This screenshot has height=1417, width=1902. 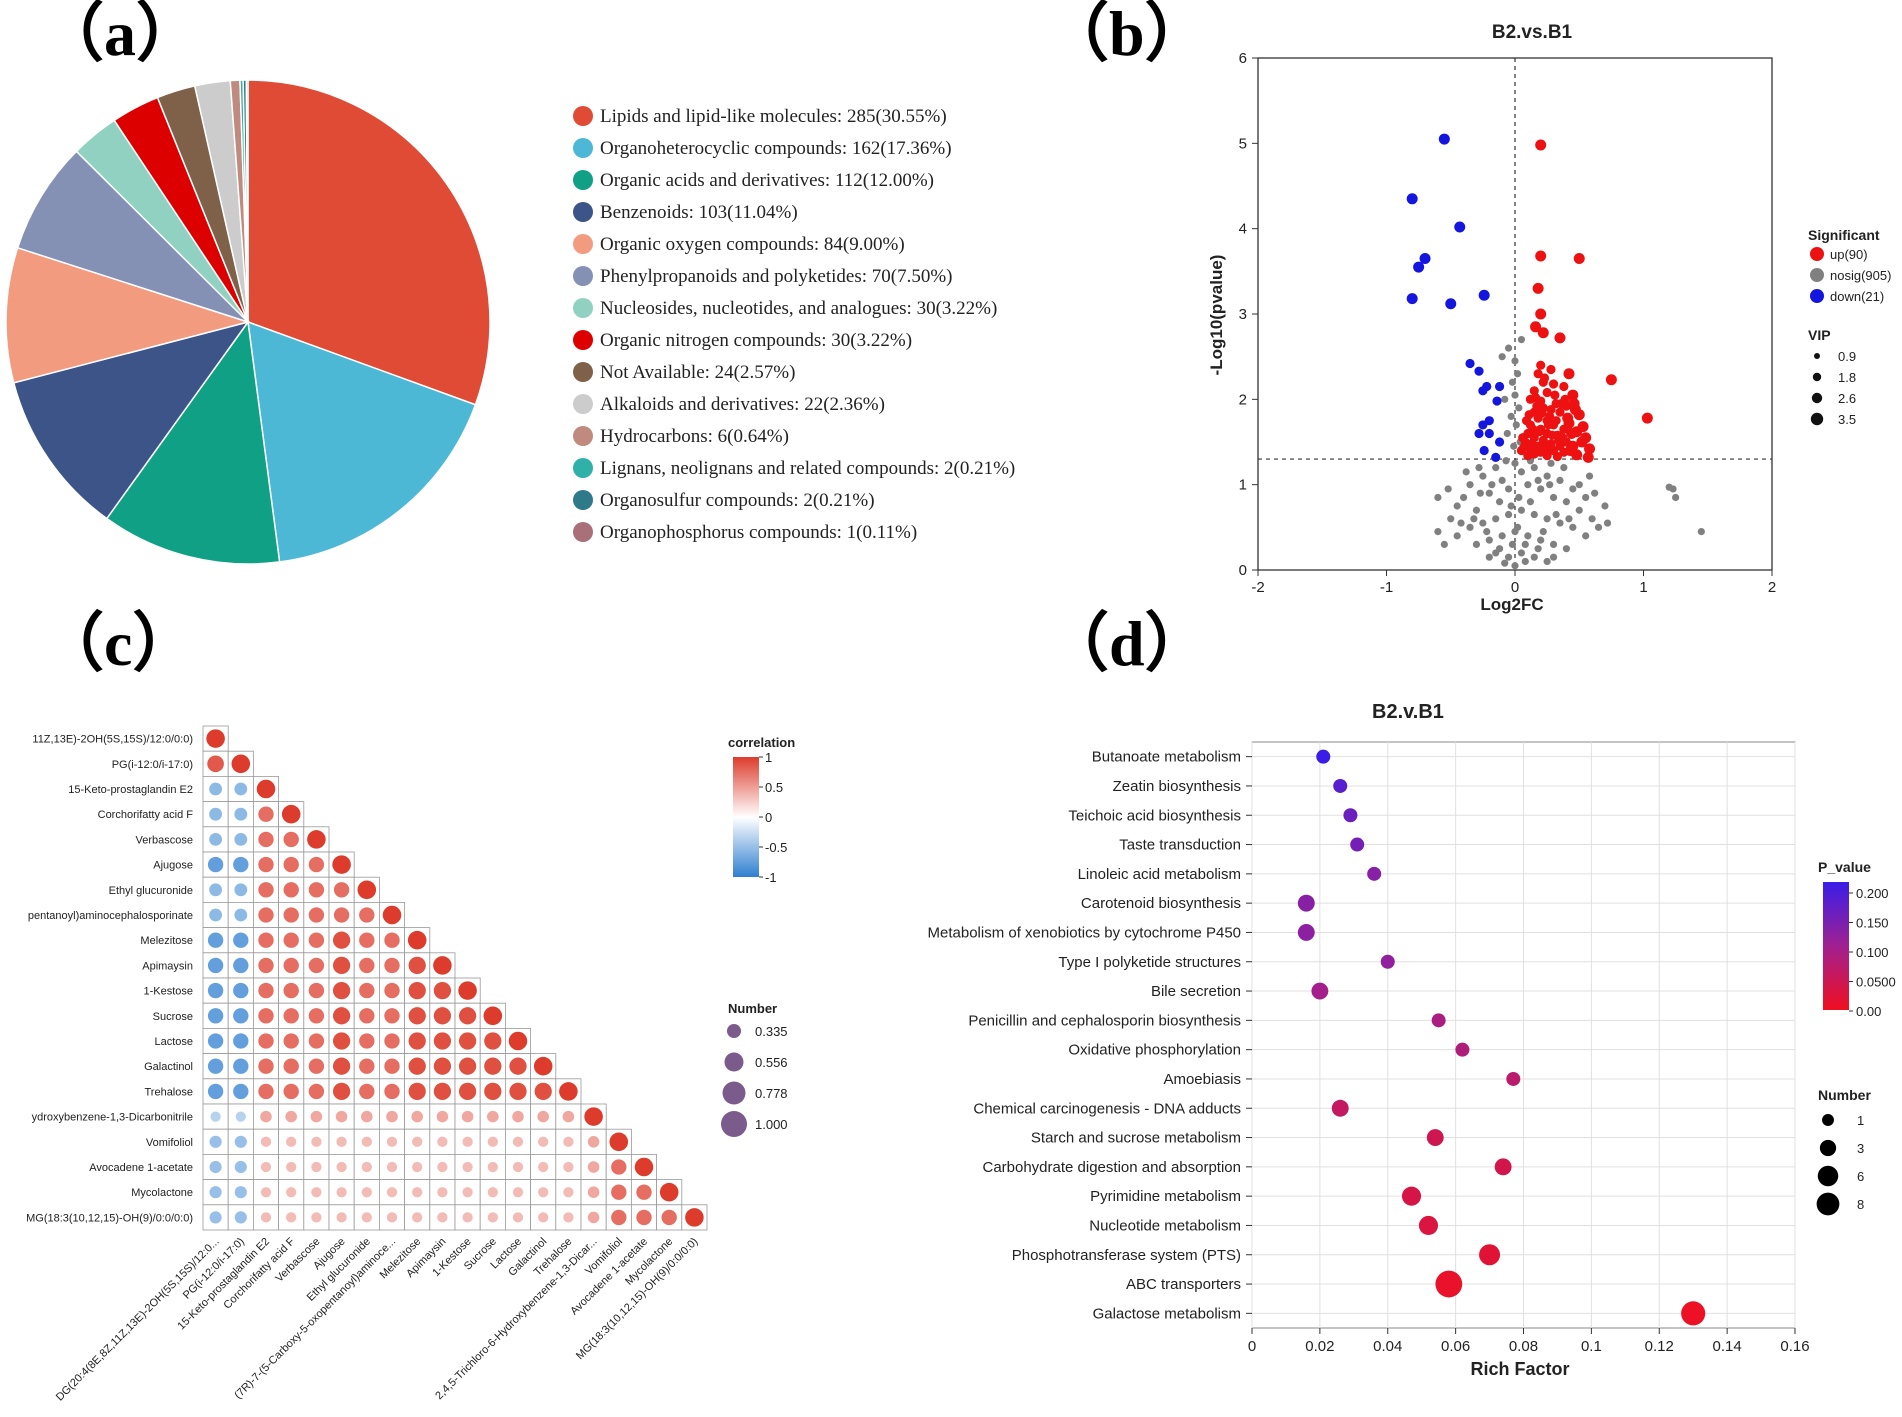 What do you see at coordinates (1165, 1225) in the screenshot?
I see `pathway-label: Nucleotide metabolism` at bounding box center [1165, 1225].